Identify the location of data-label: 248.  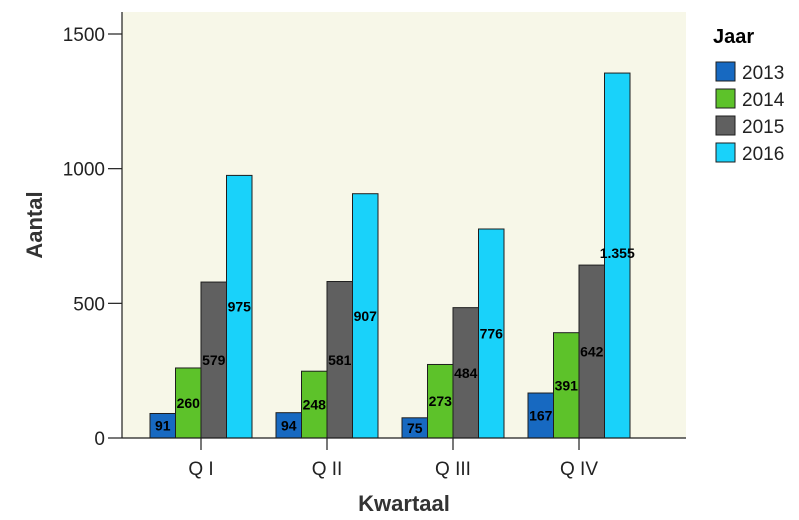
(315, 405).